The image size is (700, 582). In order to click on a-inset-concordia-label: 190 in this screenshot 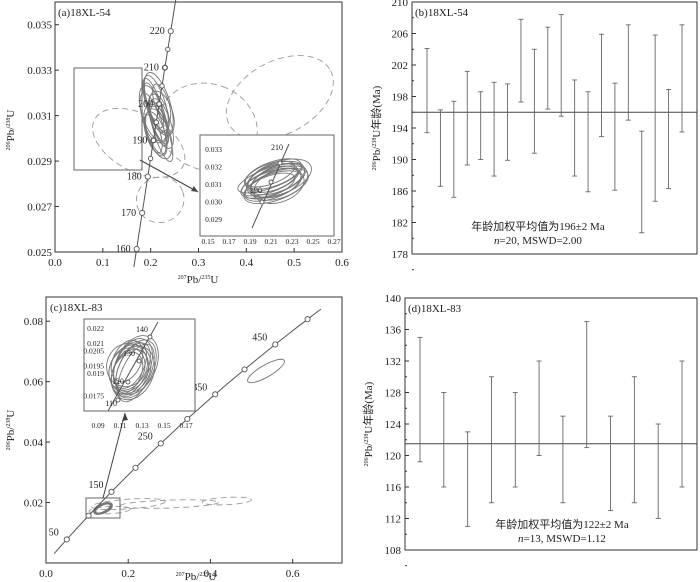, I will do `click(256, 190)`.